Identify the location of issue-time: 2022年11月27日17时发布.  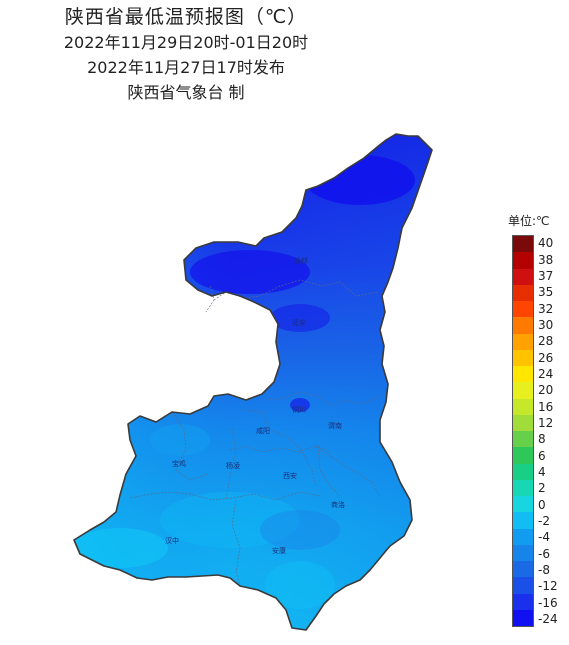
(186, 67).